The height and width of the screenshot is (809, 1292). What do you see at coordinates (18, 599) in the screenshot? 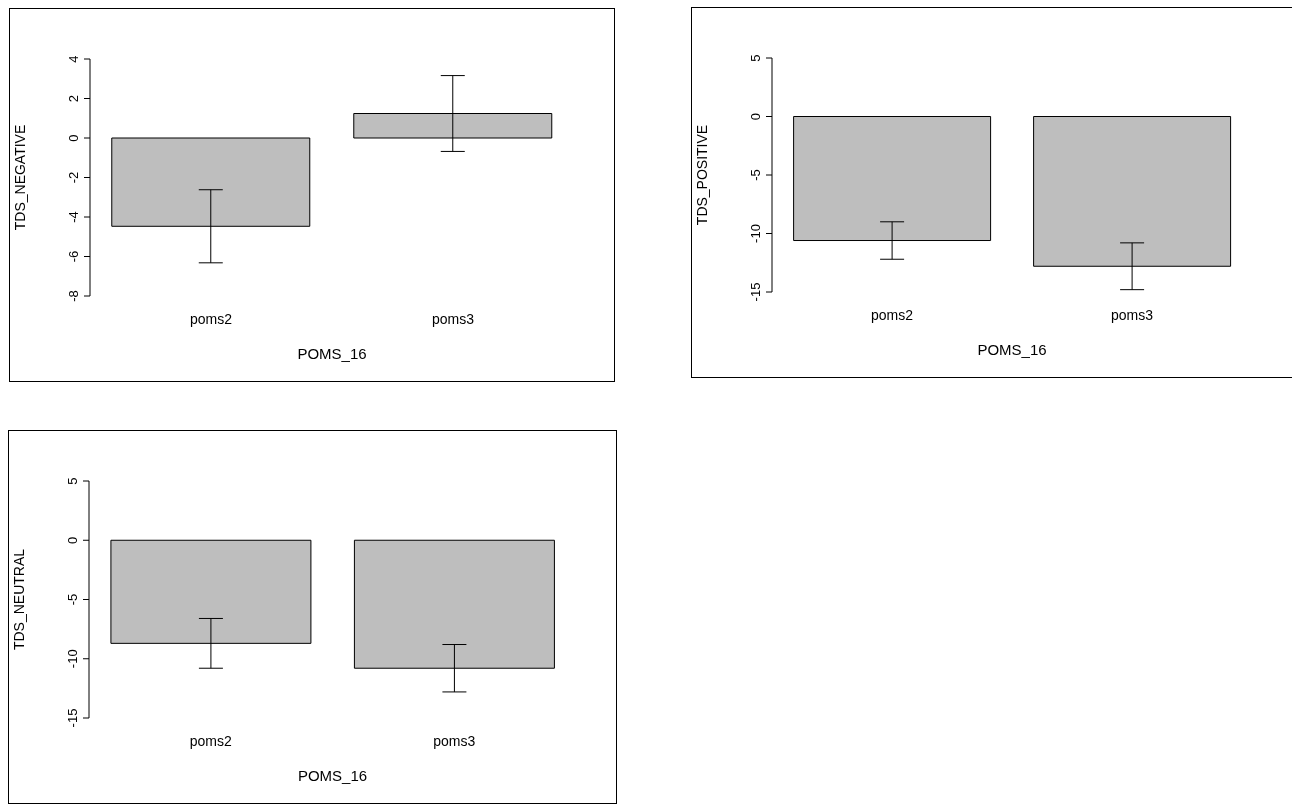
I see `y-axis-title: TDS_NEUTRAL` at bounding box center [18, 599].